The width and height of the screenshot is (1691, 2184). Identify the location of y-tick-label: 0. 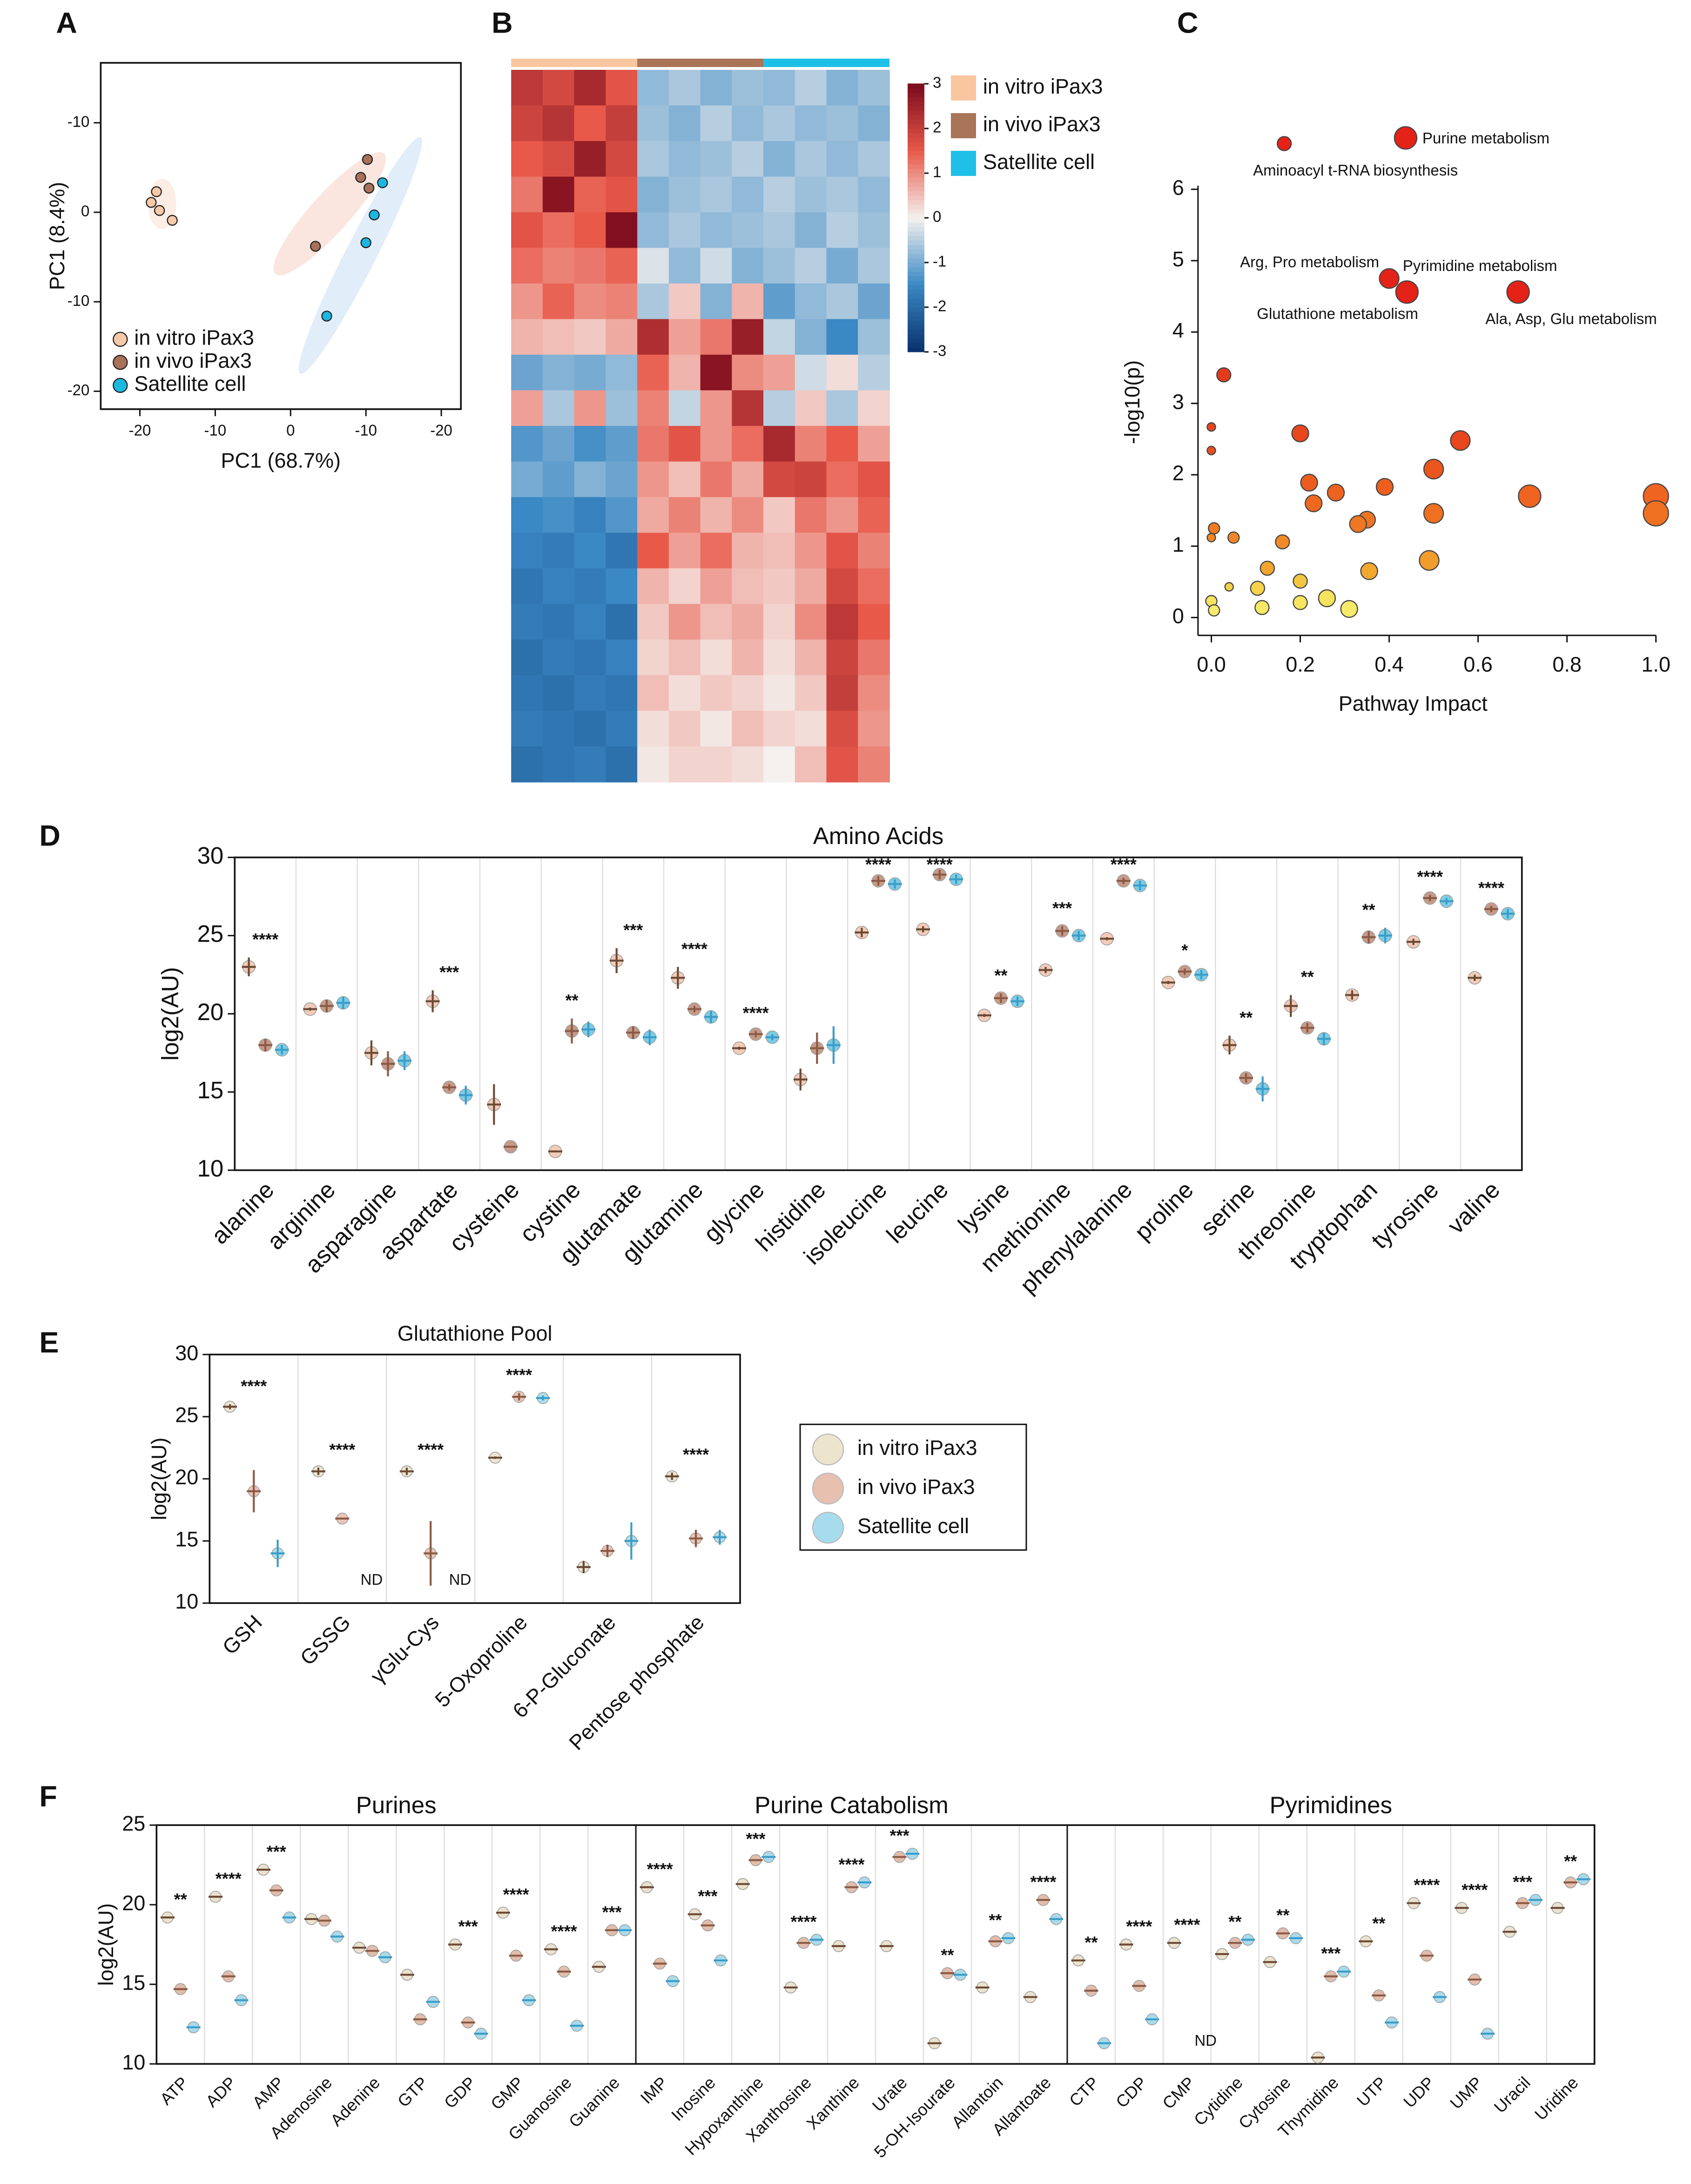
(1178, 616).